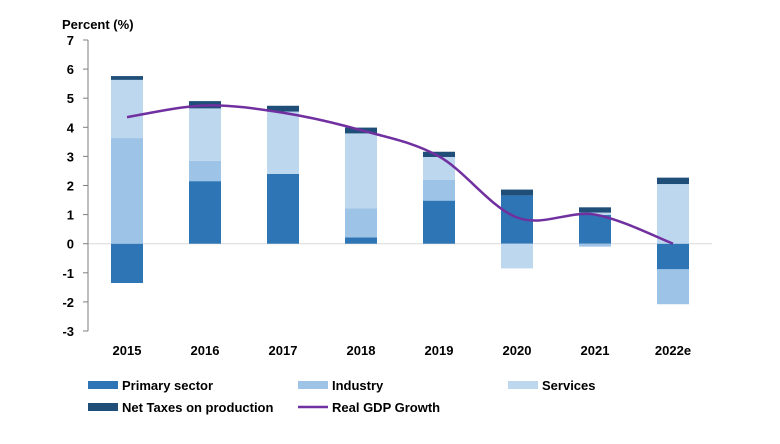 The image size is (780, 444). Describe the element at coordinates (358, 385) in the screenshot. I see `legend-industry-label: Industry` at that location.